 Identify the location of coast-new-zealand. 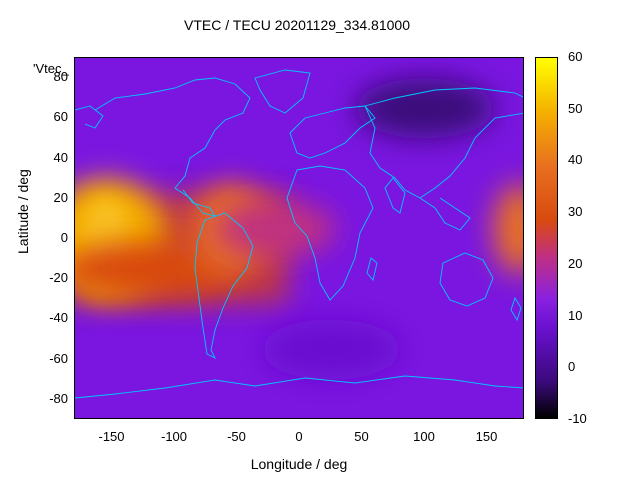
(516, 309).